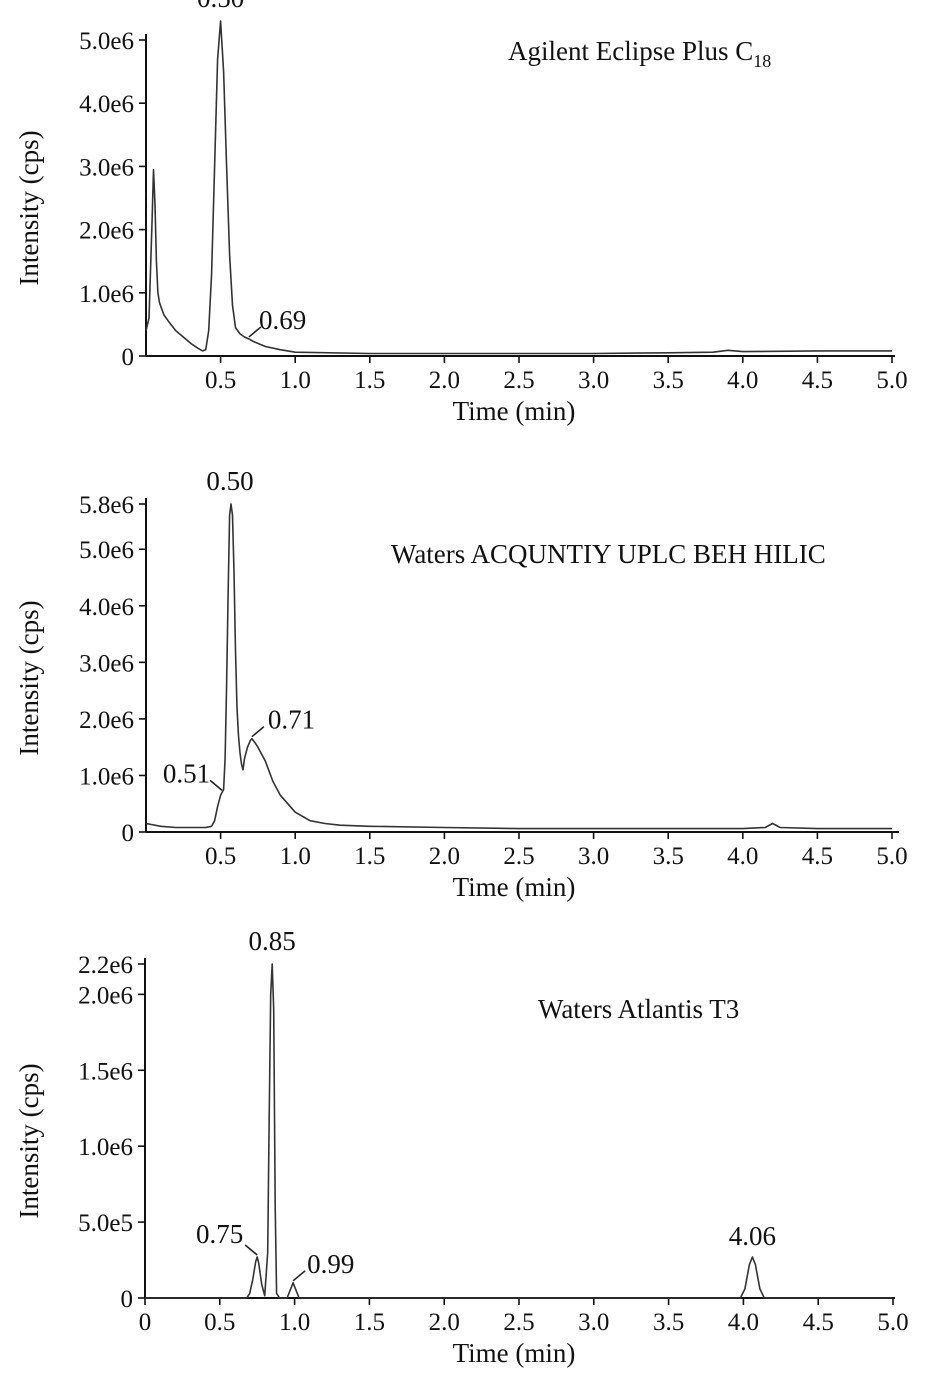  What do you see at coordinates (638, 1009) in the screenshot?
I see `column-name: Waters Atlantis T3` at bounding box center [638, 1009].